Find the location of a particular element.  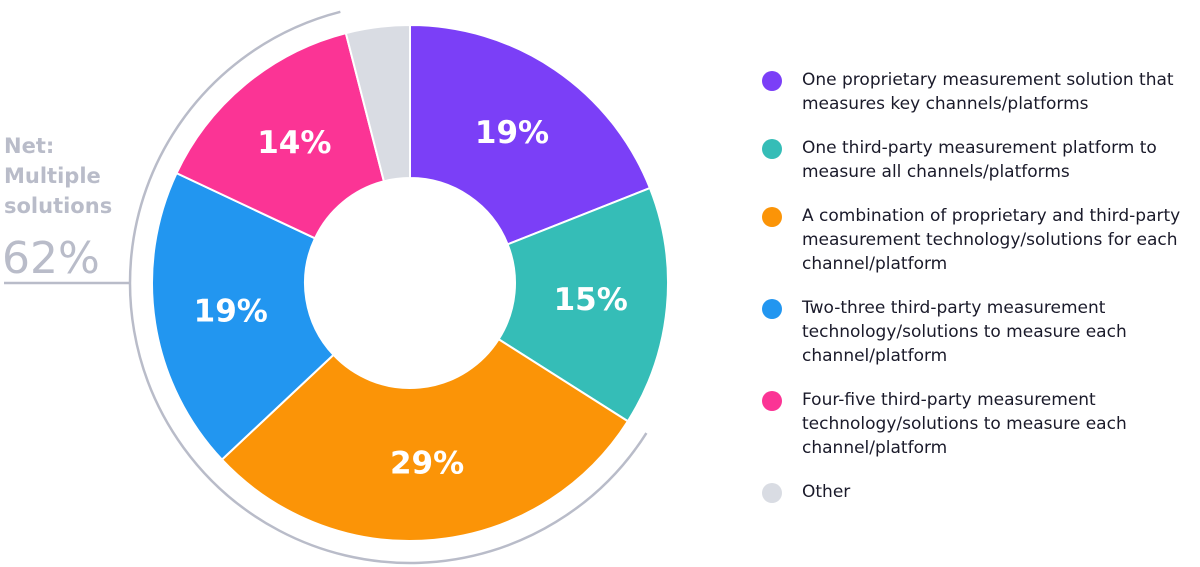

legend-label: Other is located at coordinates (826, 492).